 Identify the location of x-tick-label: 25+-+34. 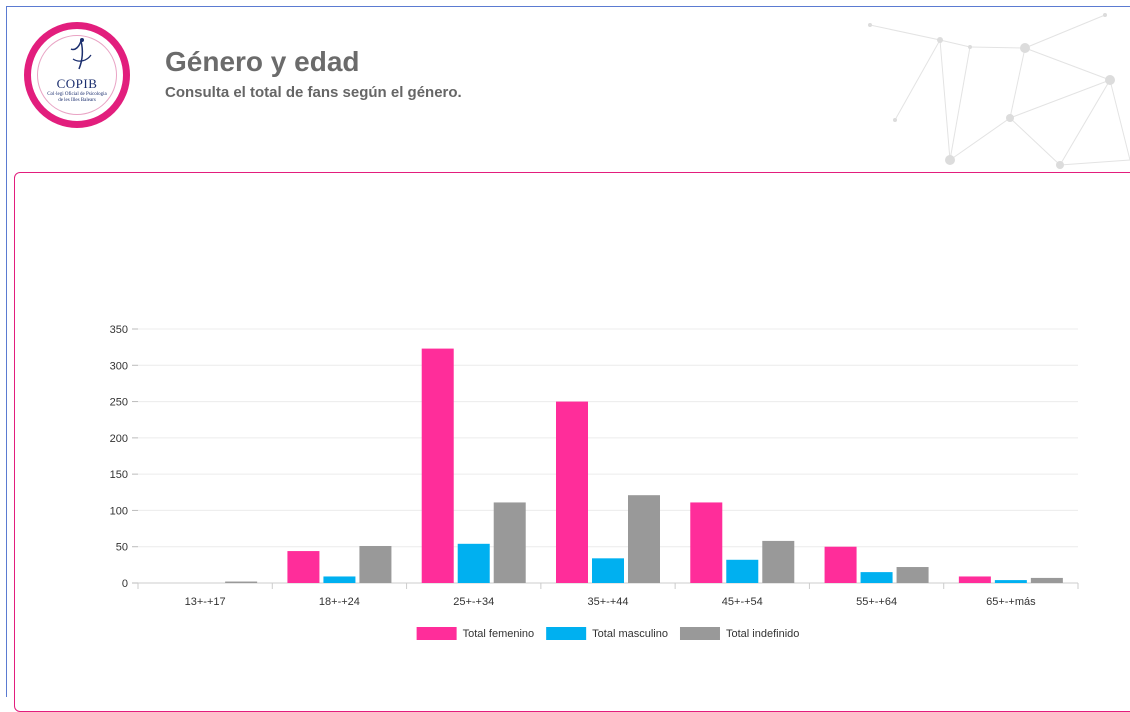
(473, 602).